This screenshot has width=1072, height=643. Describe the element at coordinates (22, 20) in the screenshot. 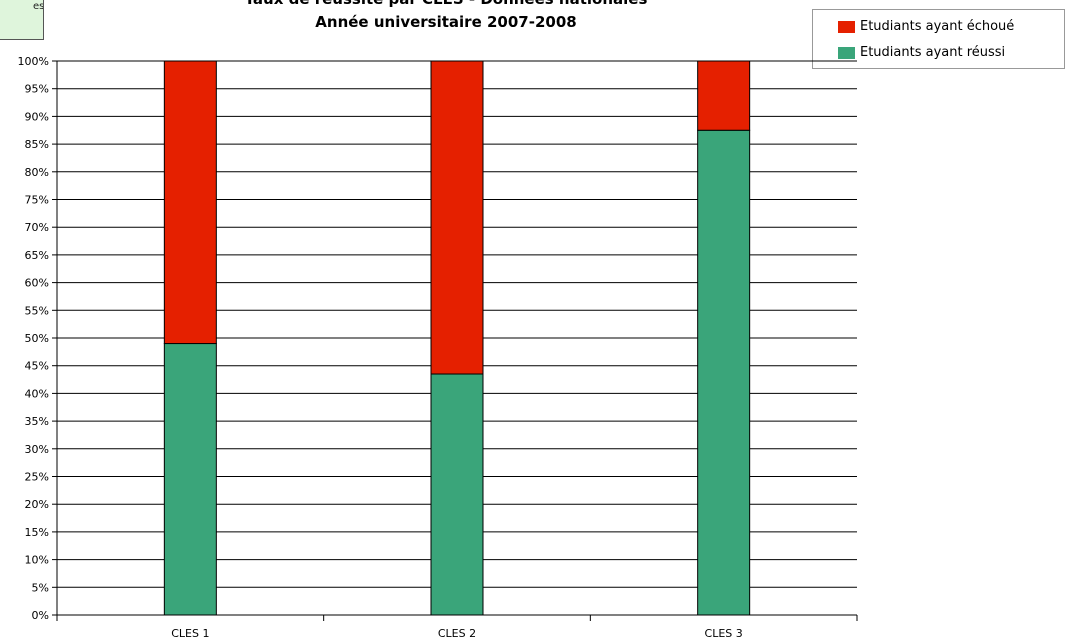

I see `corner-textbox: es` at that location.